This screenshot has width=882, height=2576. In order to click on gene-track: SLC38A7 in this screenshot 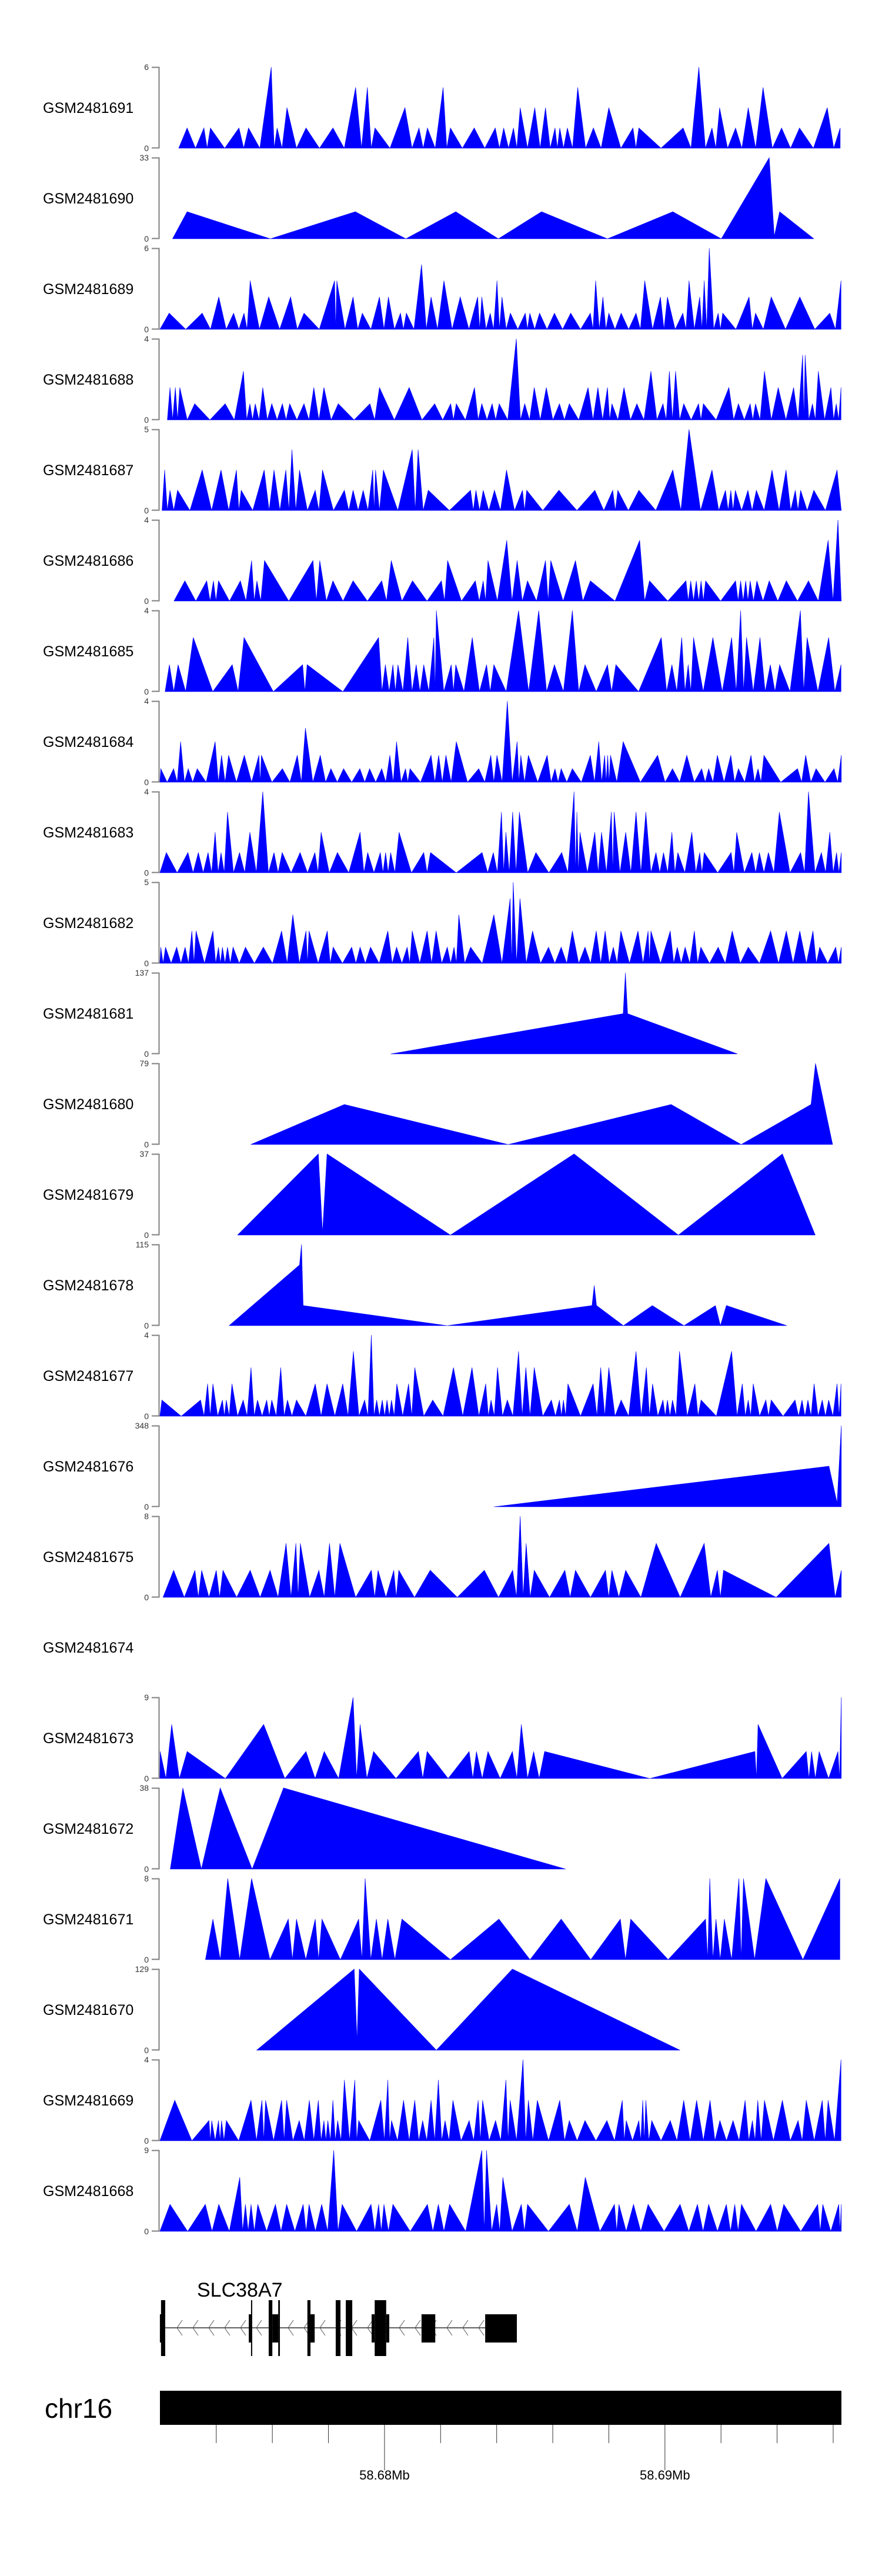, I will do `click(338, 2317)`.